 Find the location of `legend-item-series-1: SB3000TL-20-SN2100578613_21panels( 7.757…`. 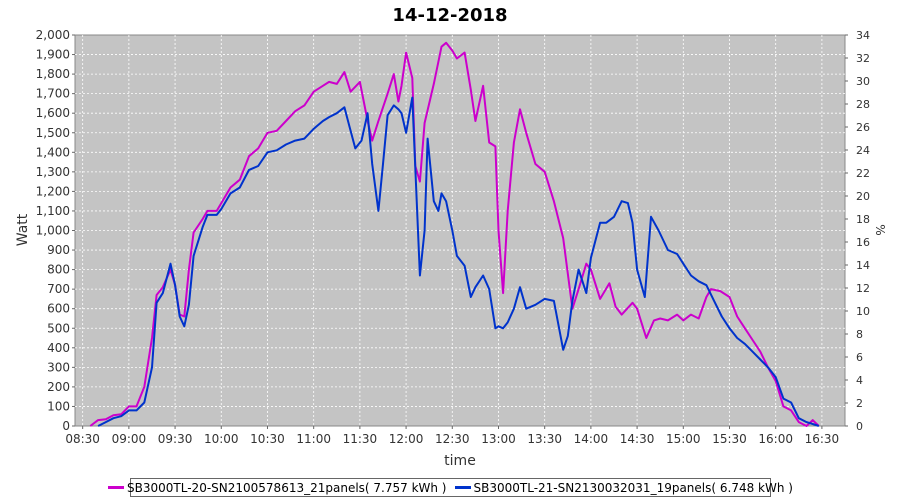

legend-item-series-1: SB3000TL-20-SN2100578613_21panels( 7.757… is located at coordinates (277, 487).